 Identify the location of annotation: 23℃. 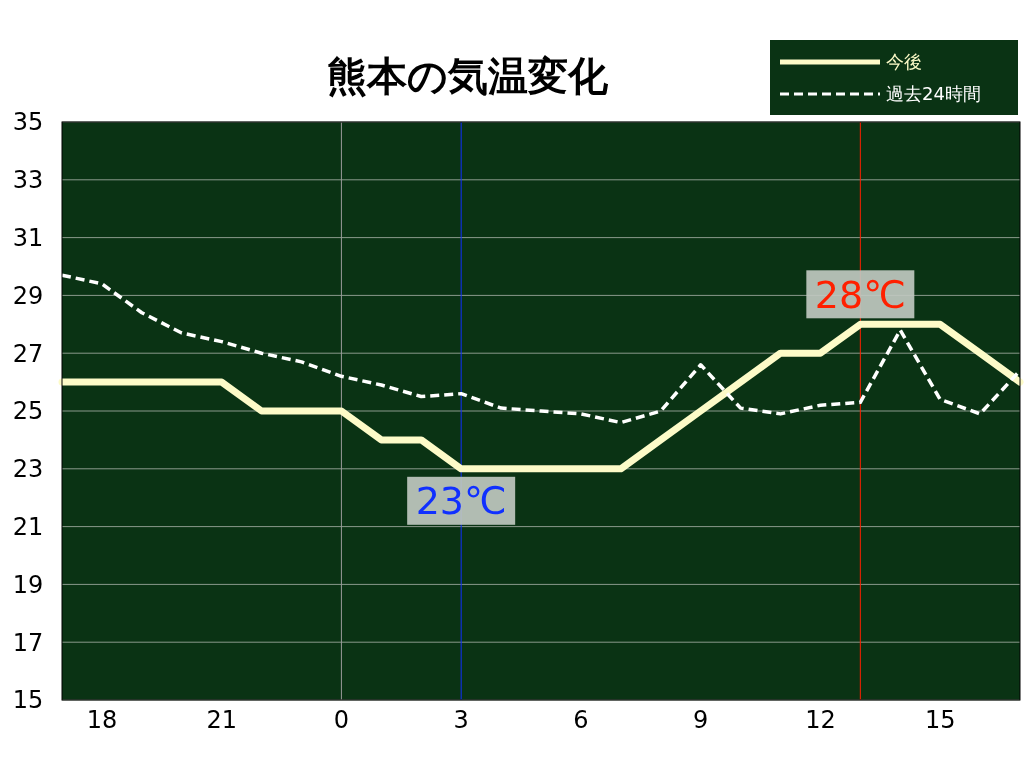
(461, 501).